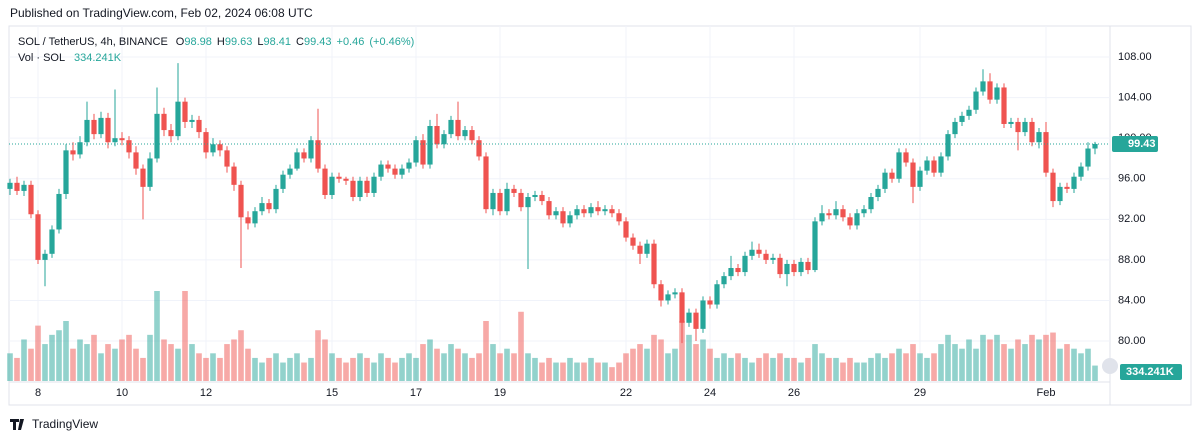 This screenshot has height=448, width=1200. What do you see at coordinates (1135, 57) in the screenshot?
I see `y-tick-label: 108.00` at bounding box center [1135, 57].